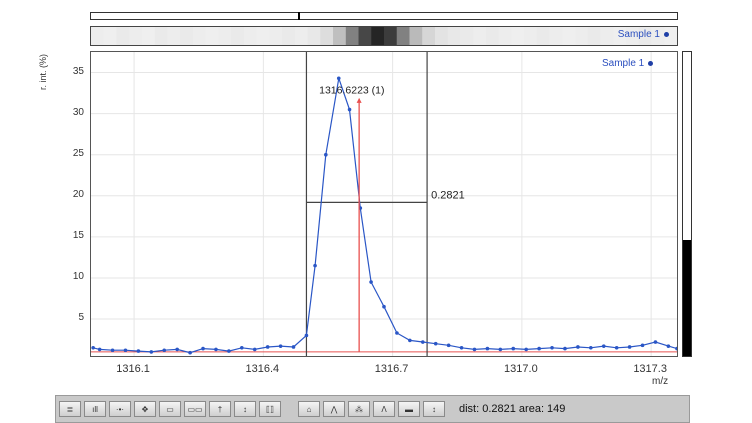  I want to click on calibrate-icon: ▭, so click(170, 409).